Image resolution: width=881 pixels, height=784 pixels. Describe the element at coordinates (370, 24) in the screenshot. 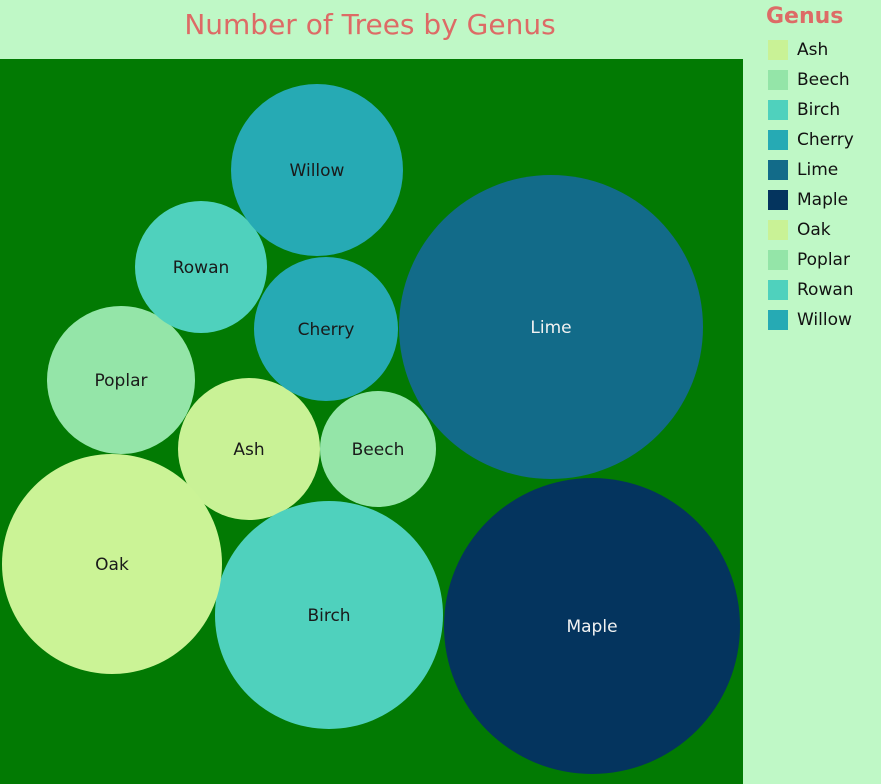

I see `chart-title: Number of Trees by Genus` at that location.